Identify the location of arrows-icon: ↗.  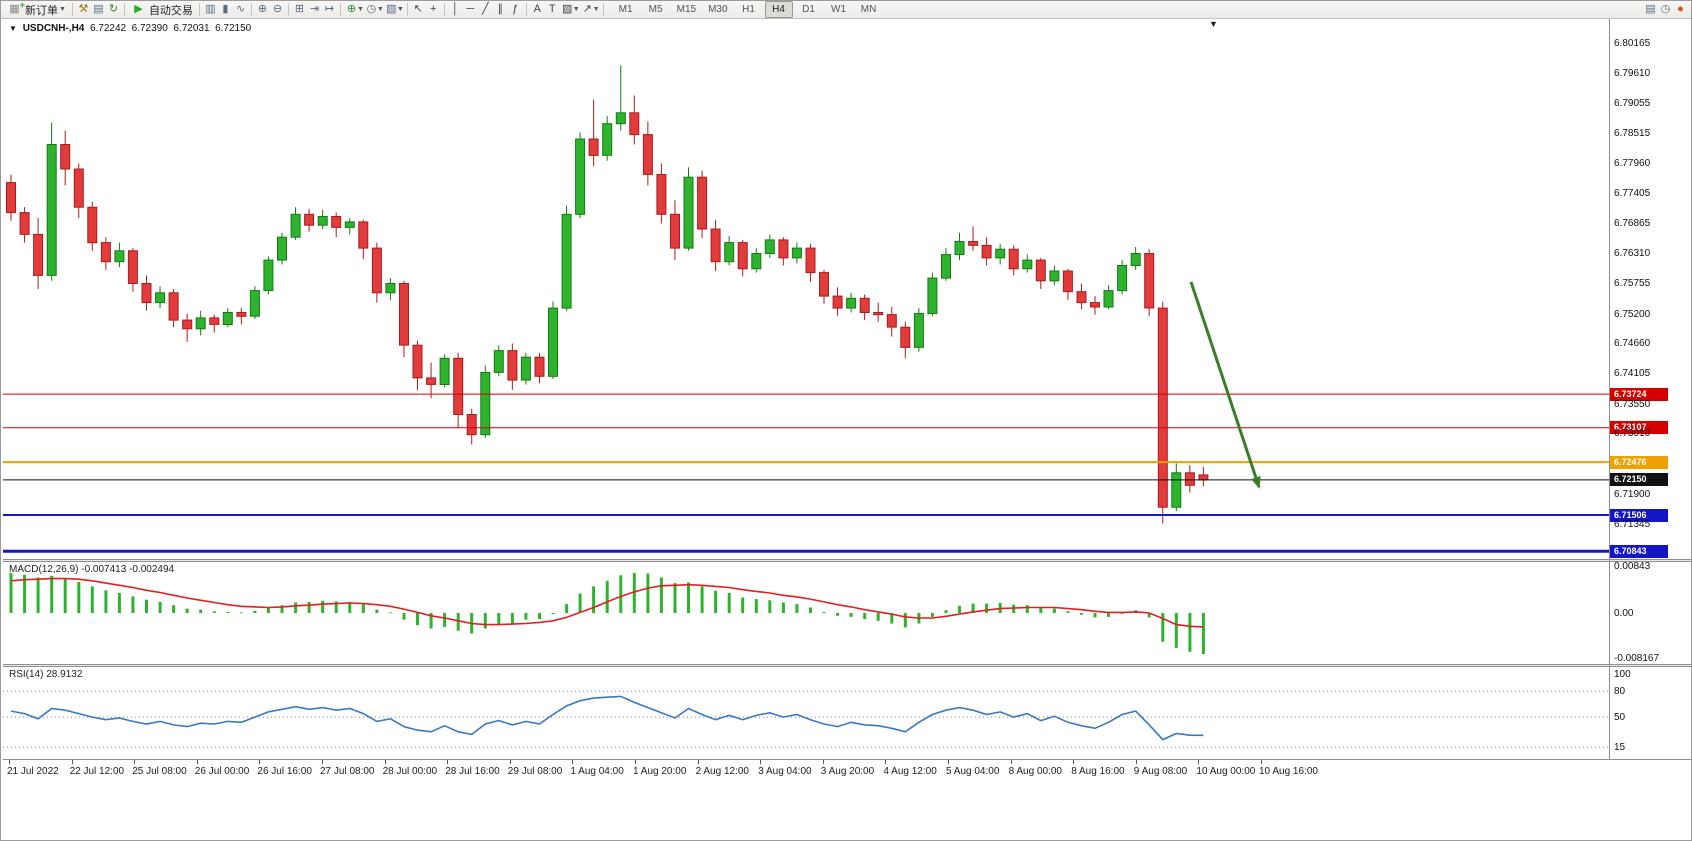
(587, 9).